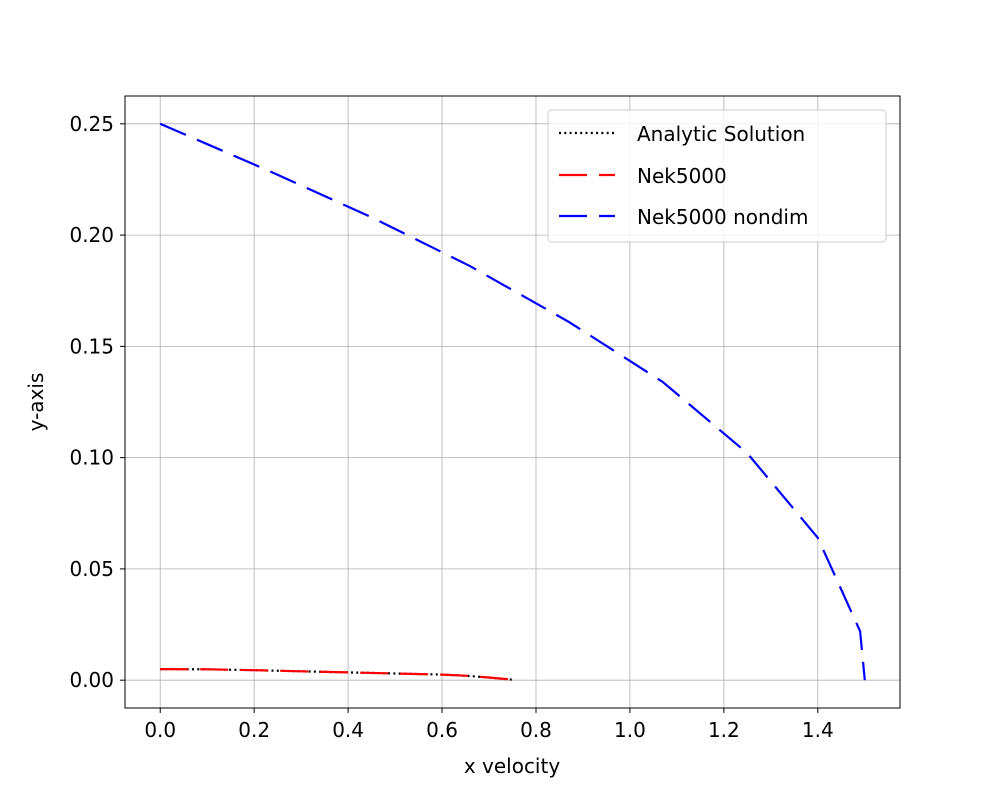  What do you see at coordinates (724, 730) in the screenshot?
I see `x-tick-label: 1.2` at bounding box center [724, 730].